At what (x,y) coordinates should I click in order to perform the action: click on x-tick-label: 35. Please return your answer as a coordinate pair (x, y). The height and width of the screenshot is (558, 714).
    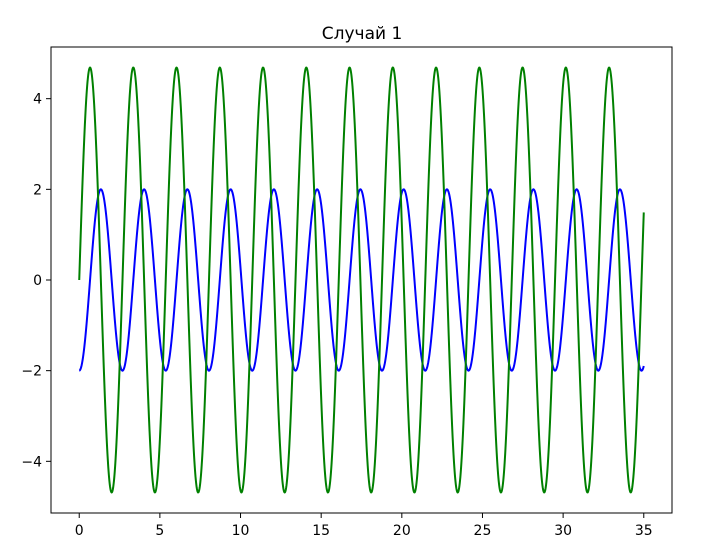
    Looking at the image, I should click on (644, 531).